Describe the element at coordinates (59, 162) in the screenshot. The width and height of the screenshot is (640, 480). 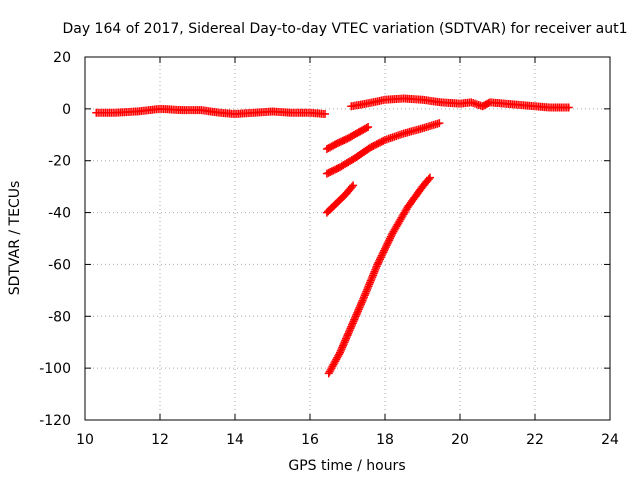
I see `y-tick-label: -20` at that location.